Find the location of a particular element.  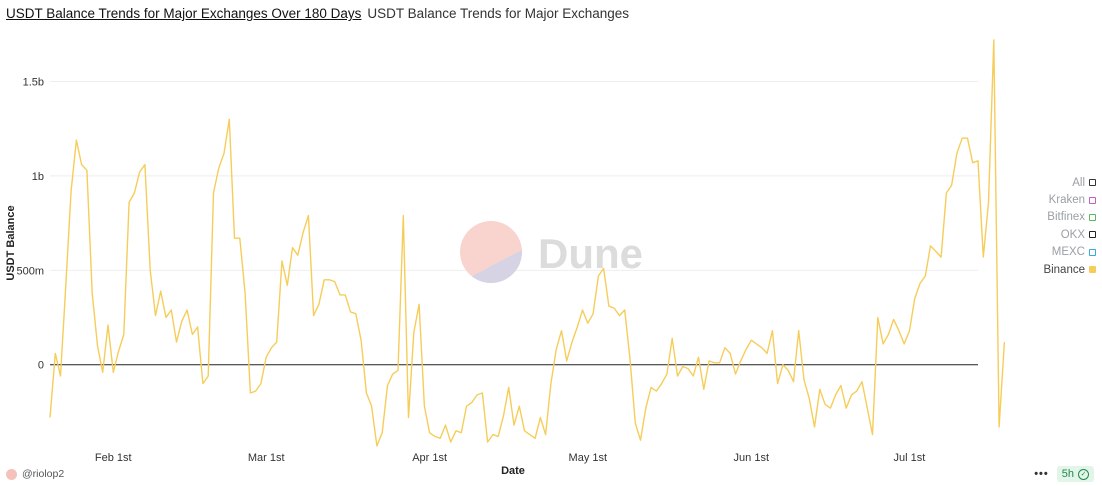

x-tick-label: Feb 1st is located at coordinates (113, 458).